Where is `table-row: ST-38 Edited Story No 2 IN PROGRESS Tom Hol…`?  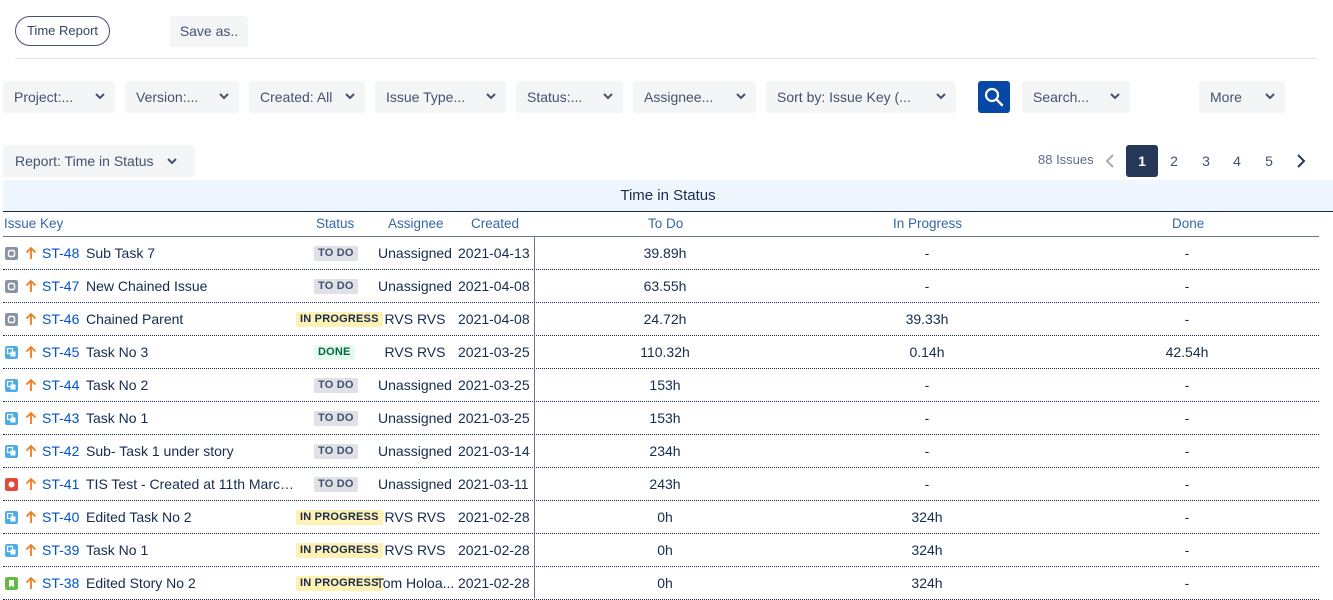 table-row: ST-38 Edited Story No 2 IN PROGRESS Tom Hol… is located at coordinates (661, 583).